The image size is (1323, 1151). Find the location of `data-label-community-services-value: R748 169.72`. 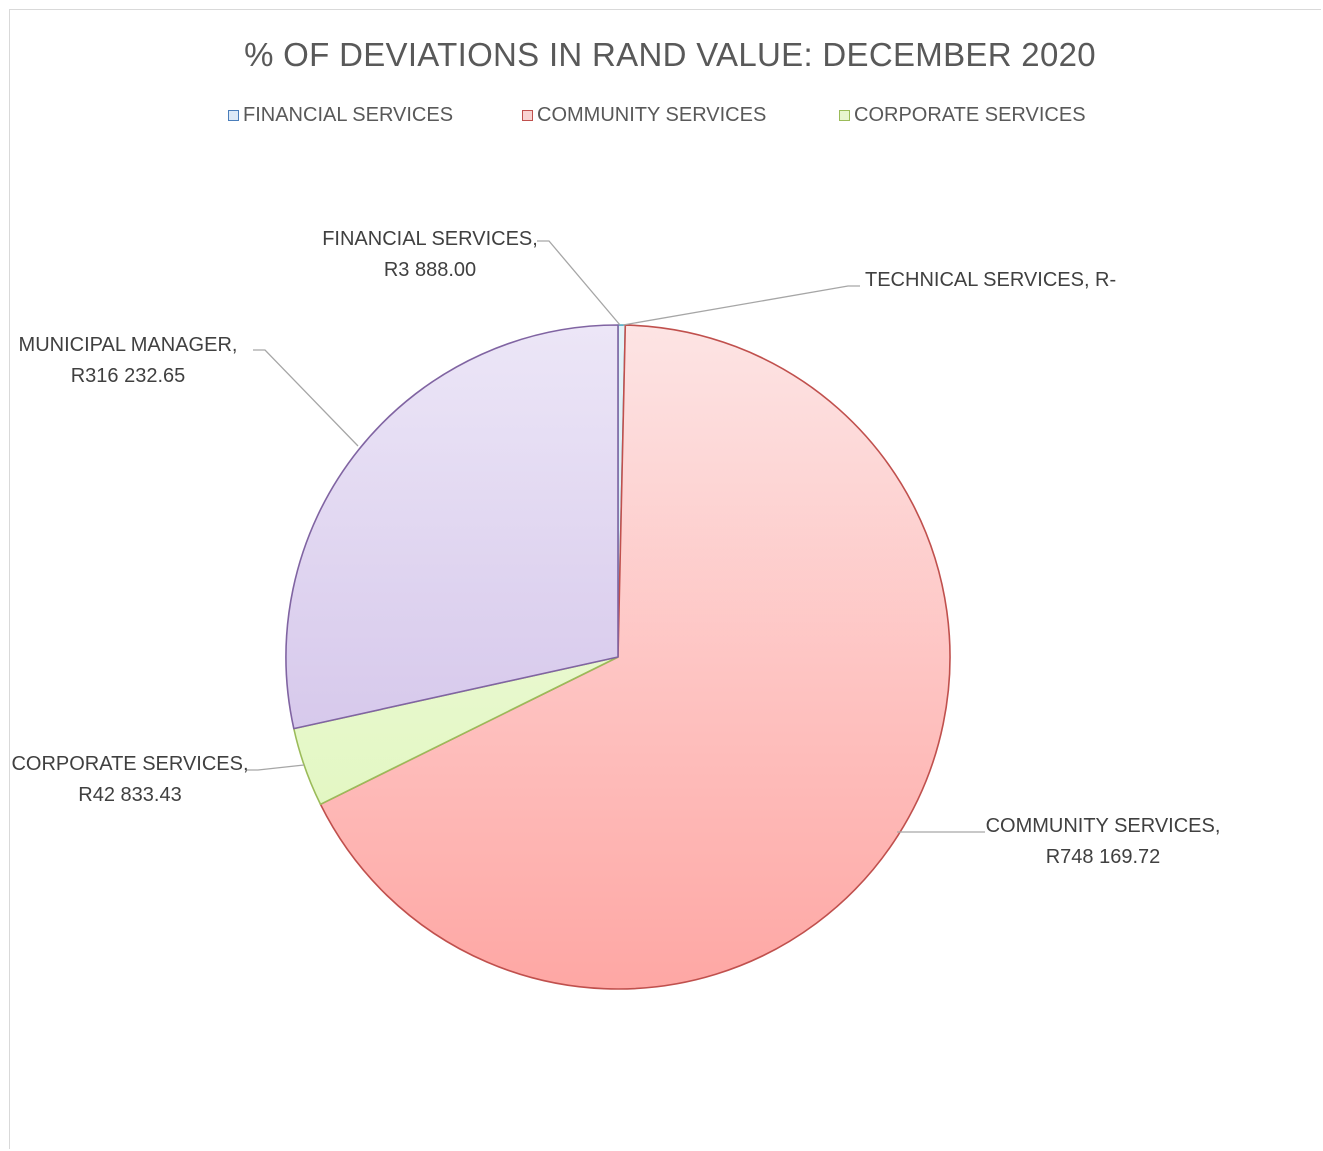

data-label-community-services-value: R748 169.72 is located at coordinates (1103, 857).